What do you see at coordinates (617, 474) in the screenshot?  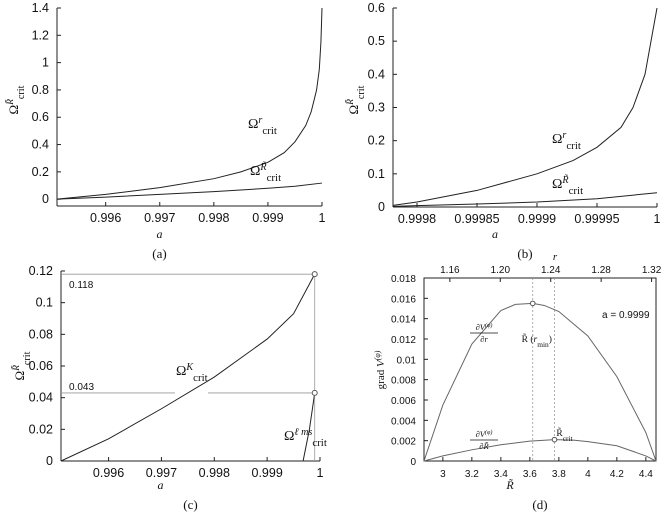 I see `x-tick-label: 4.2` at bounding box center [617, 474].